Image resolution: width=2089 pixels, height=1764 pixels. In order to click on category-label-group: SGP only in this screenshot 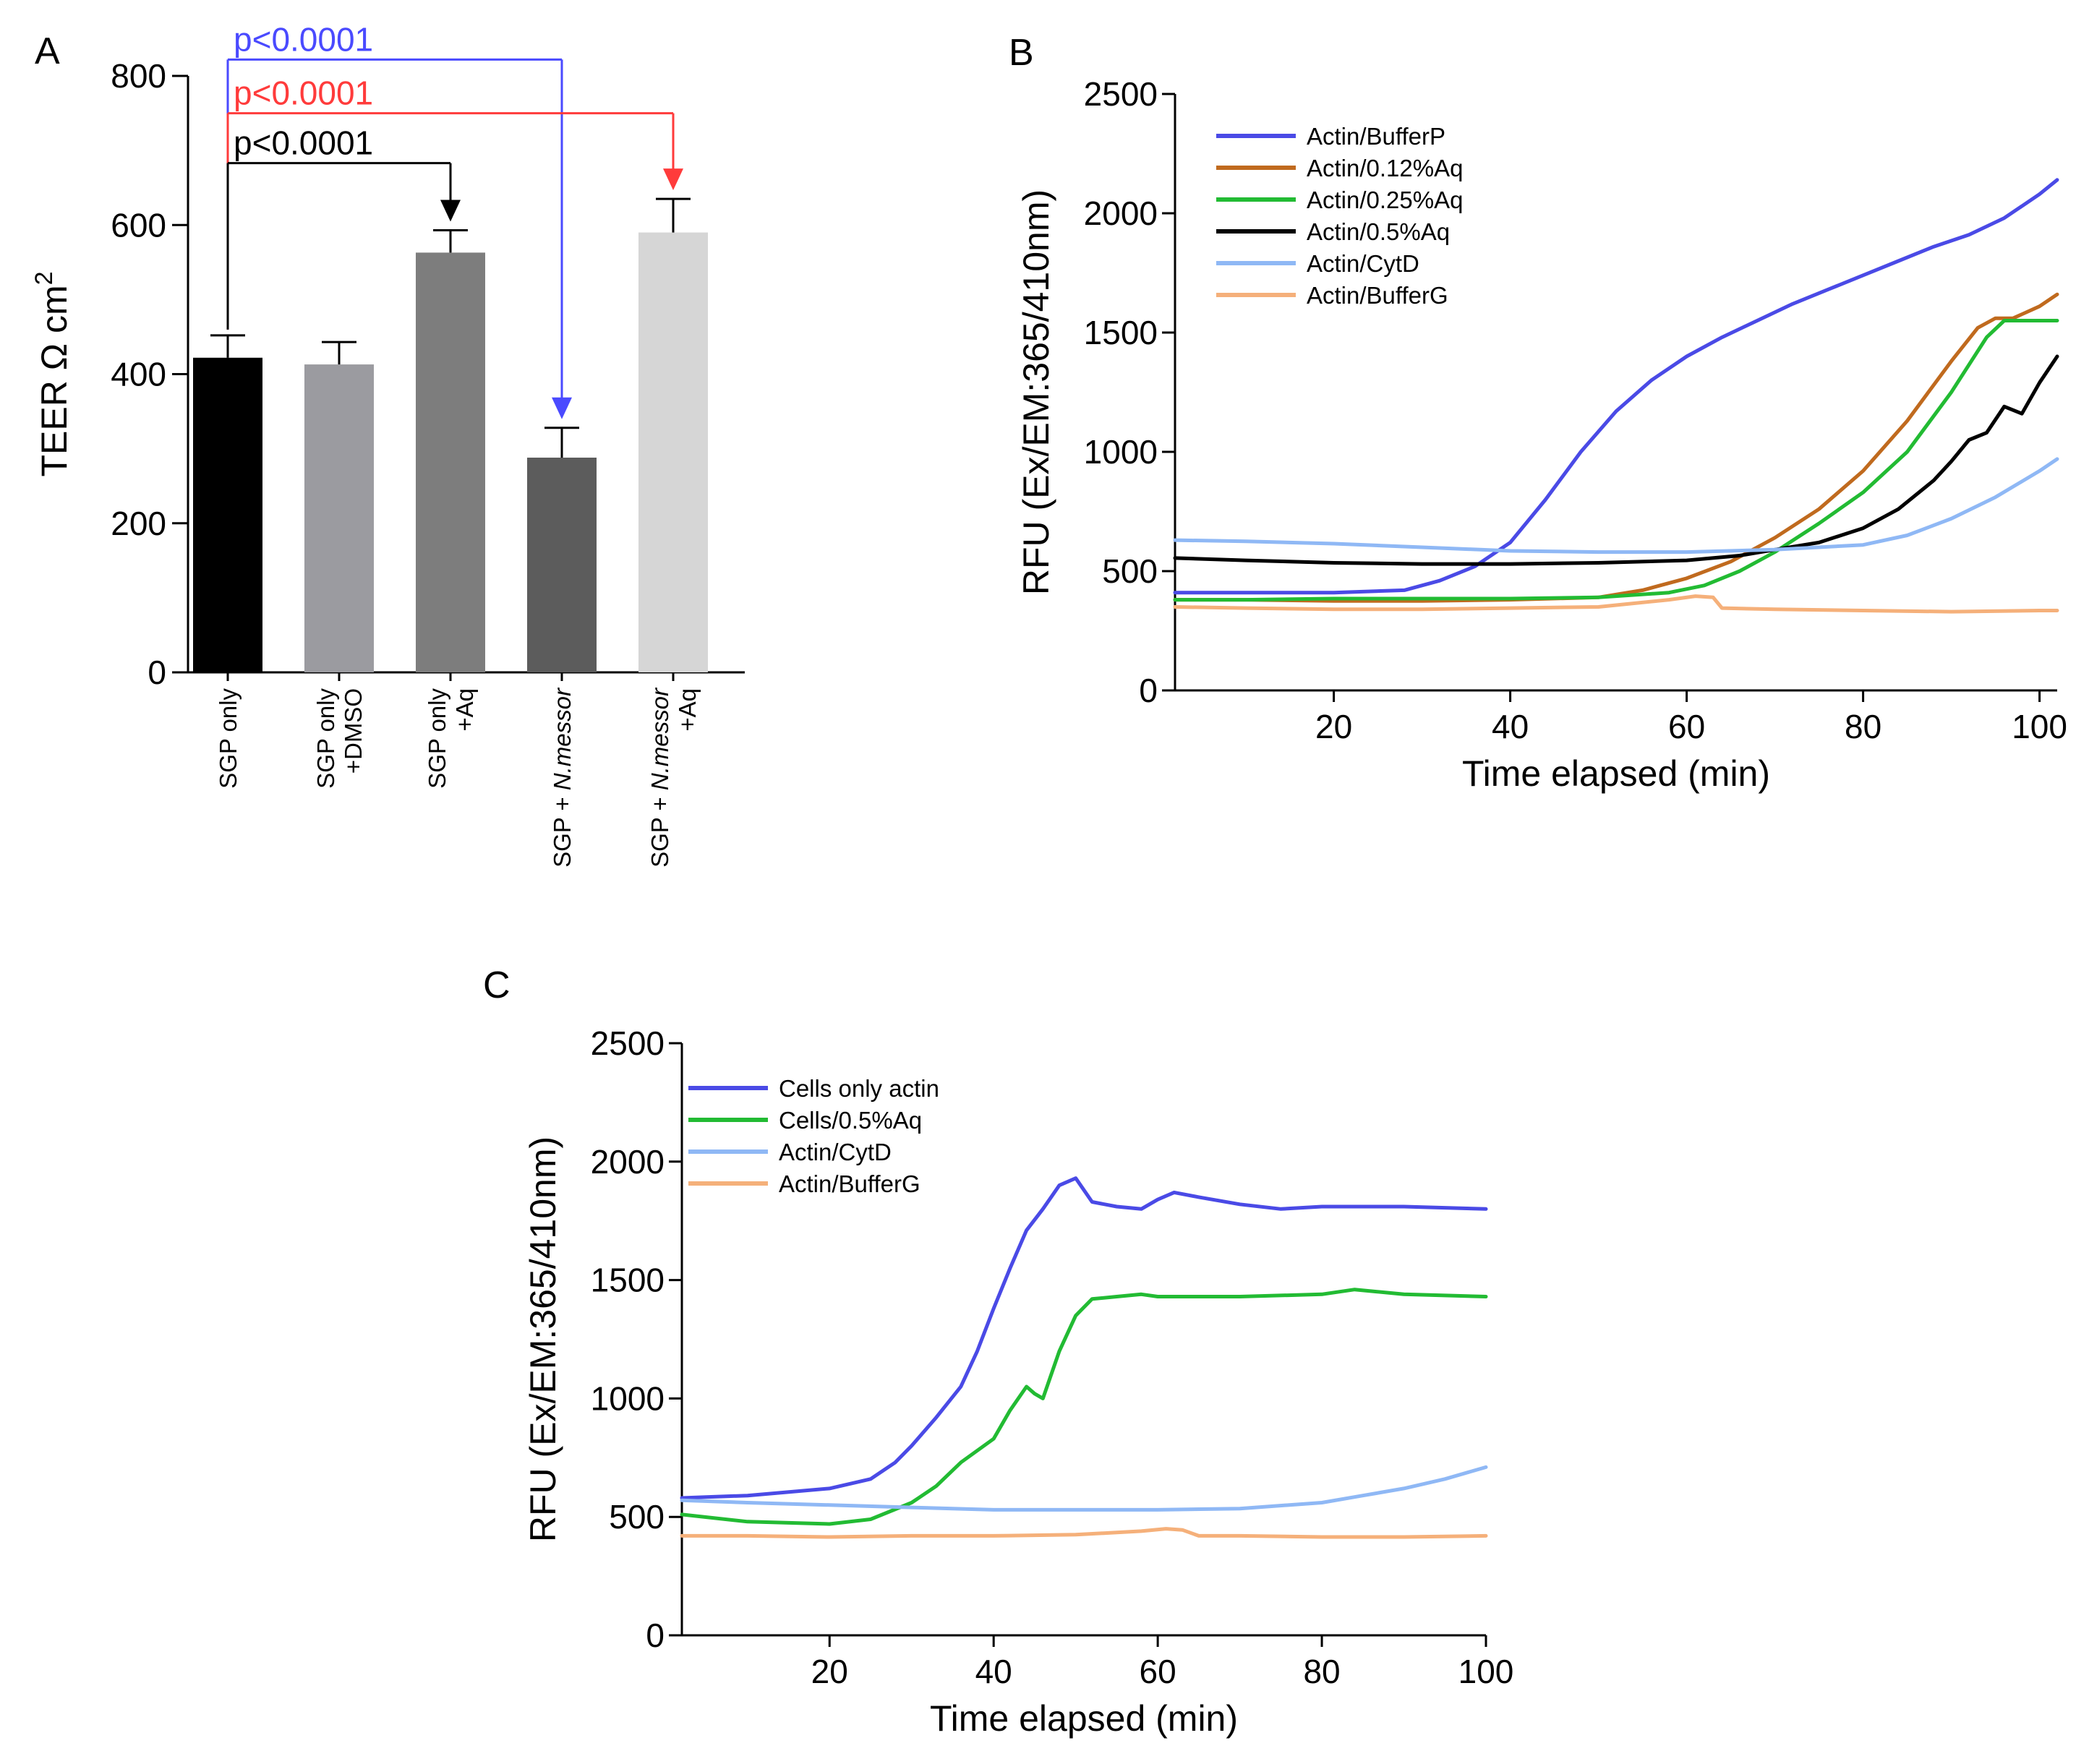, I will do `click(229, 738)`.